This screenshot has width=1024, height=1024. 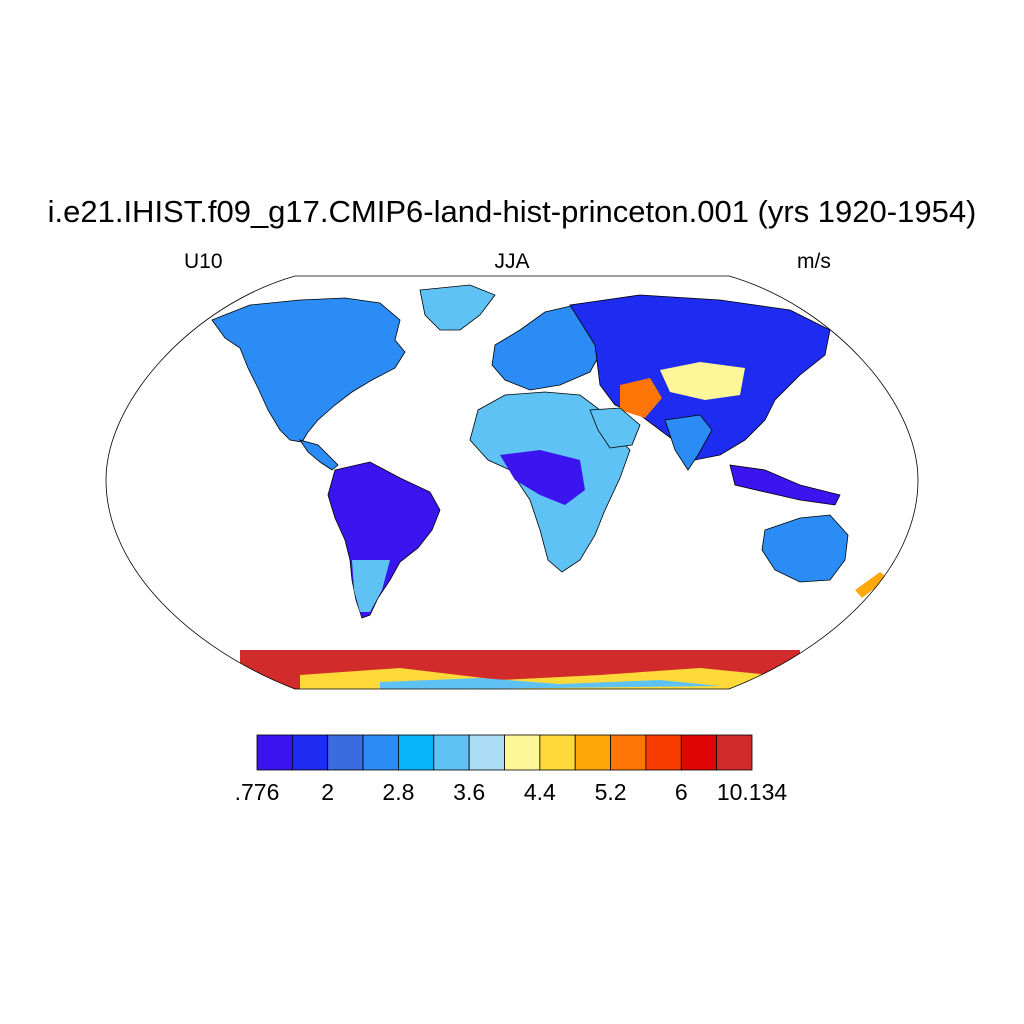 What do you see at coordinates (641, 398) in the screenshot?
I see `land-iran-hotspot` at bounding box center [641, 398].